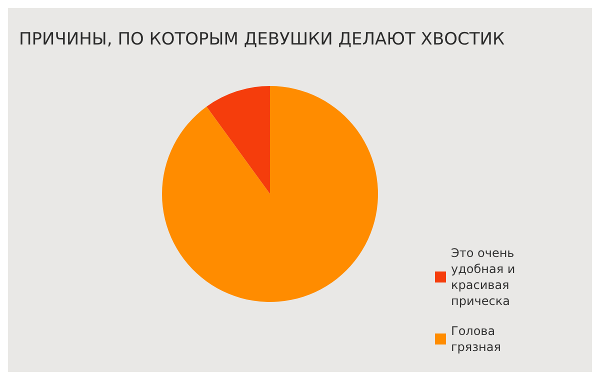  Describe the element at coordinates (485, 277) in the screenshot. I see `legend-label: Это очень удобная и красивая прическа` at that location.